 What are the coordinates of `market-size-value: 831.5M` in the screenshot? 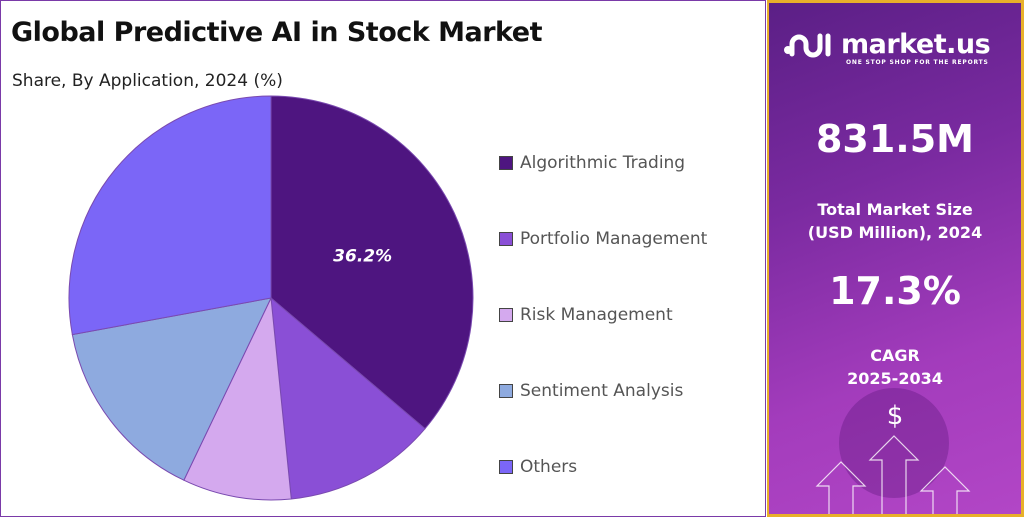 It's located at (894, 139).